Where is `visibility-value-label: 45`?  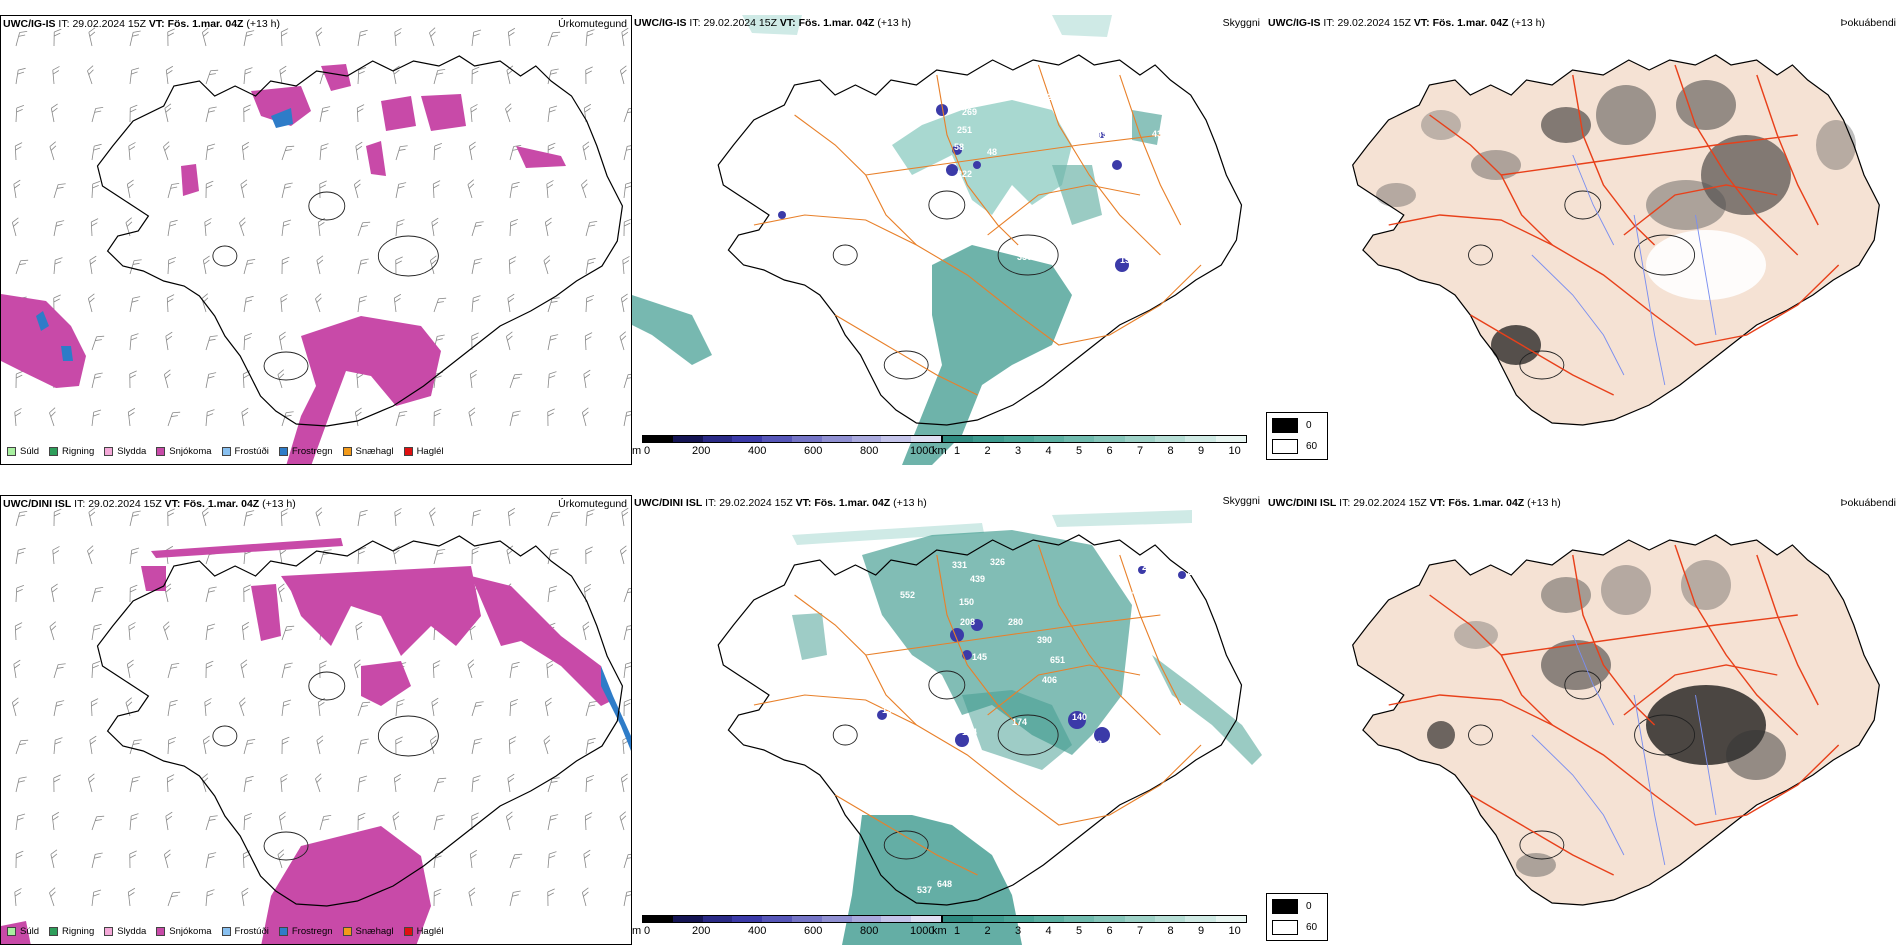 visibility-value-label: 45 is located at coordinates (1137, 592).